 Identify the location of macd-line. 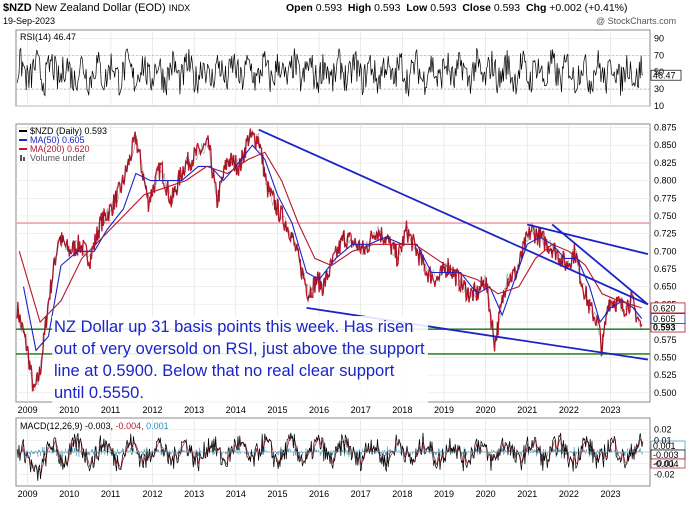
(330, 456).